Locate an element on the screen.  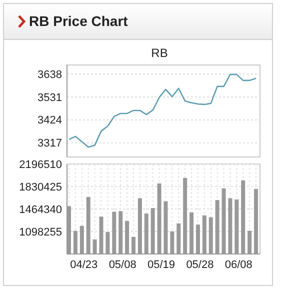
x-tick-label: 05/19 is located at coordinates (162, 265).